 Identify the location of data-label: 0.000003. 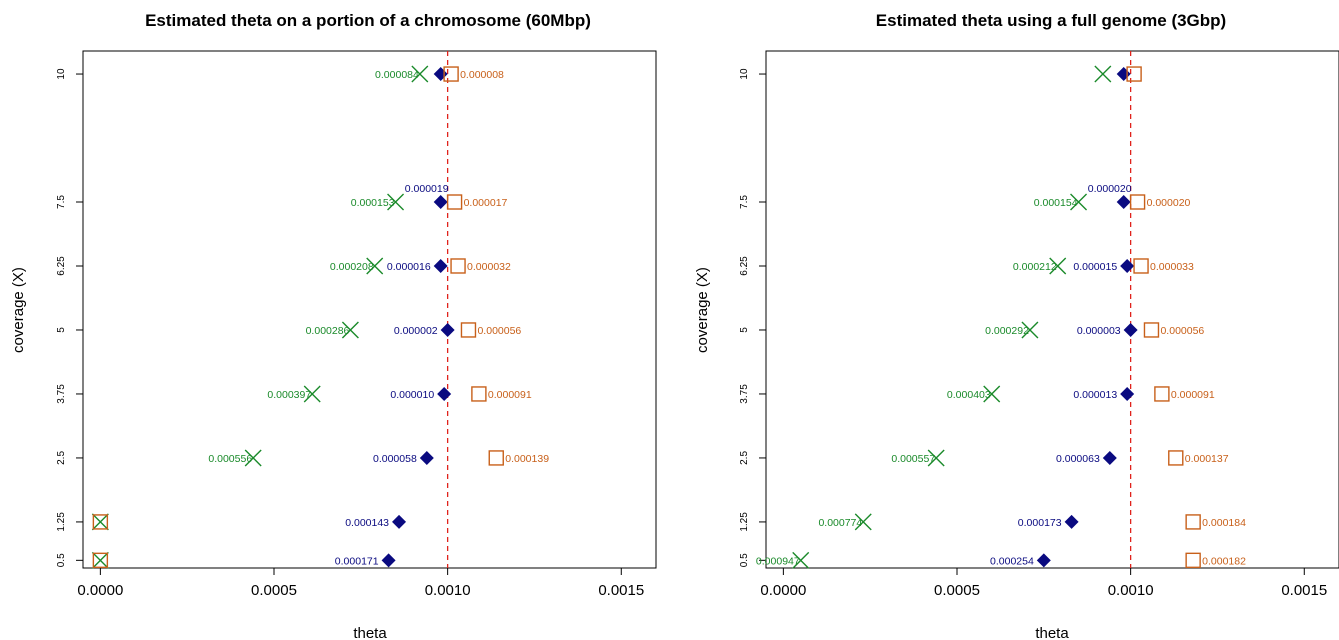
(1099, 331).